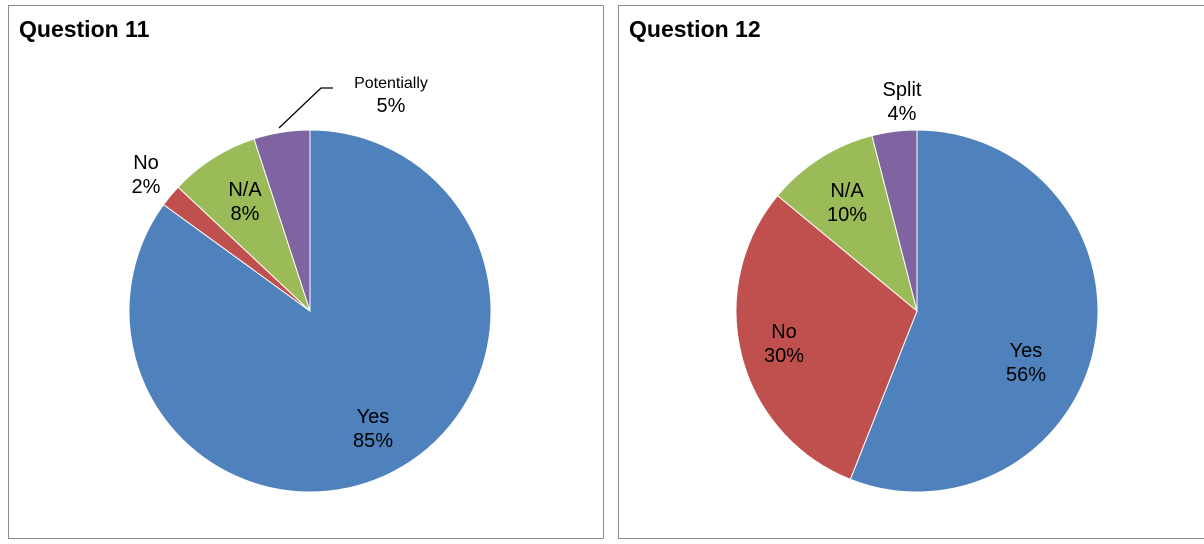 The height and width of the screenshot is (544, 1204). Describe the element at coordinates (826, 337) in the screenshot. I see `pie-slice-no` at that location.